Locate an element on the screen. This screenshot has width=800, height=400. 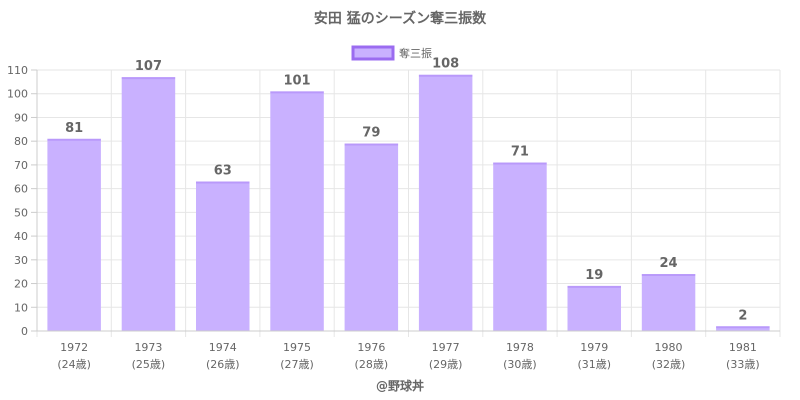
data-label: 108 is located at coordinates (445, 64).